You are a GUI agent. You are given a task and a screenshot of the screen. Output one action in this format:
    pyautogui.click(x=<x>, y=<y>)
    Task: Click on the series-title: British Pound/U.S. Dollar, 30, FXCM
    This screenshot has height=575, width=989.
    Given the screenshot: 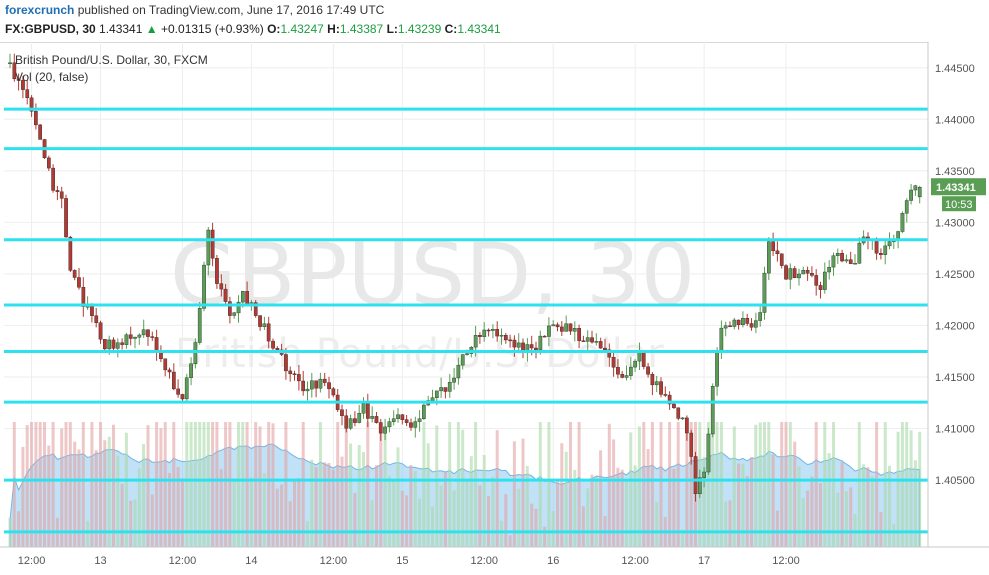 What is the action you would take?
    pyautogui.click(x=111, y=60)
    